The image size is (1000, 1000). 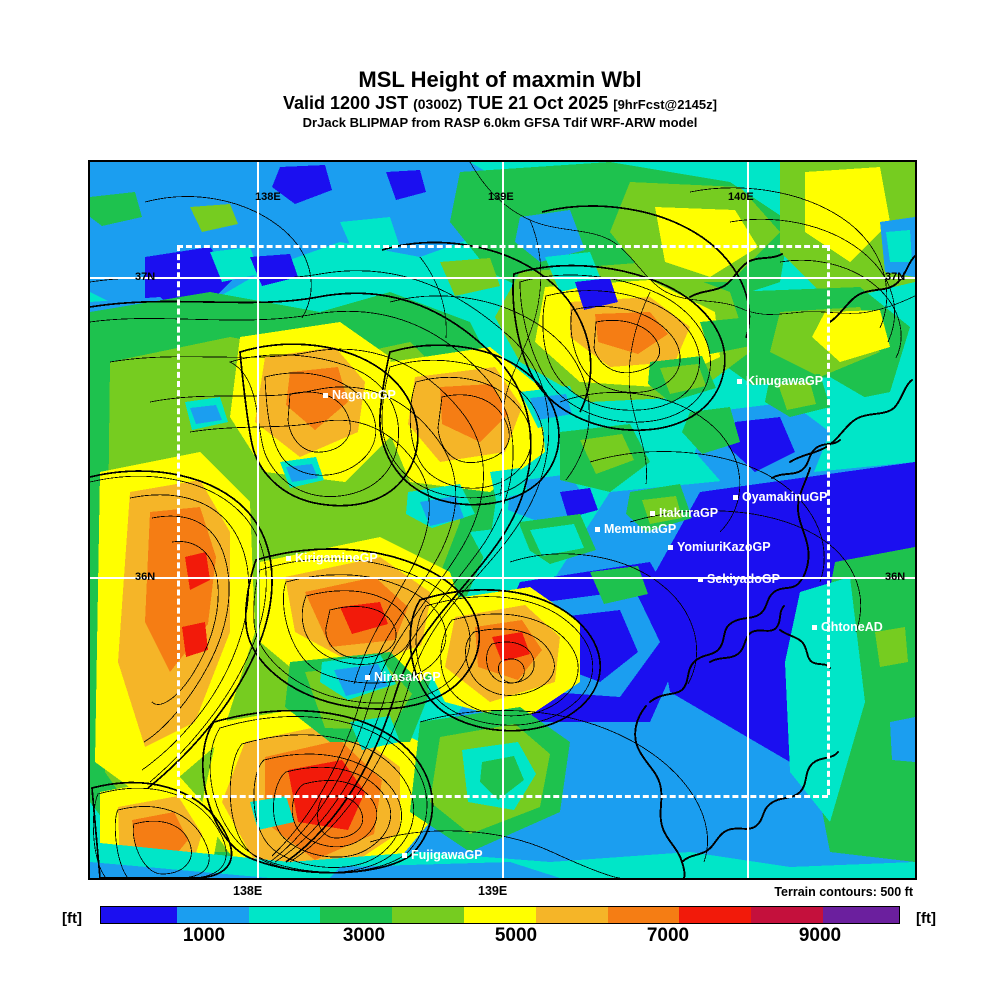 I want to click on color-scale-ticks: 1000 3000 5000 7000 9000, so click(x=500, y=936).